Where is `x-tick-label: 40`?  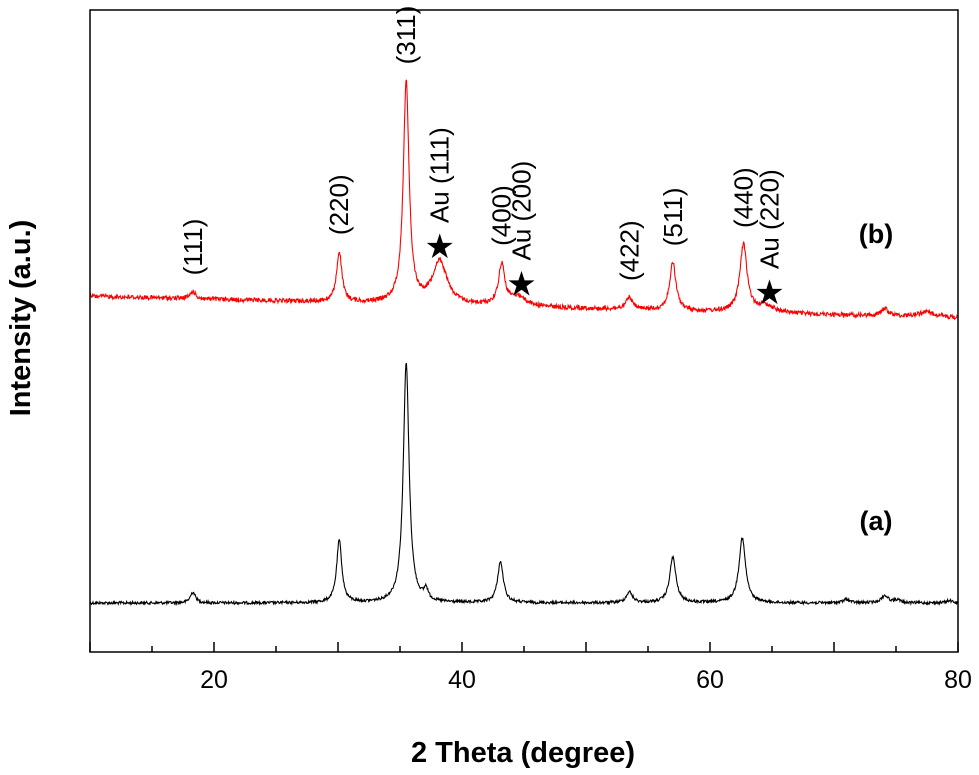
x-tick-label: 40 is located at coordinates (462, 680).